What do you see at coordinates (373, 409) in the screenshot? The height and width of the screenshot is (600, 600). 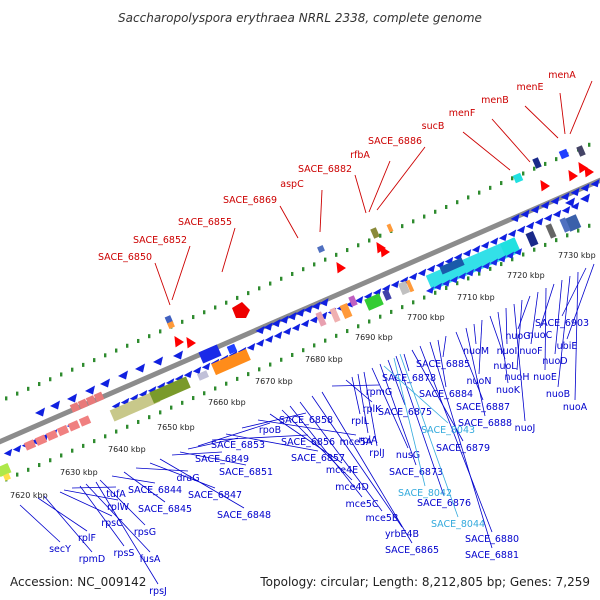 I see `reverse-gene-label: rplK` at bounding box center [373, 409].